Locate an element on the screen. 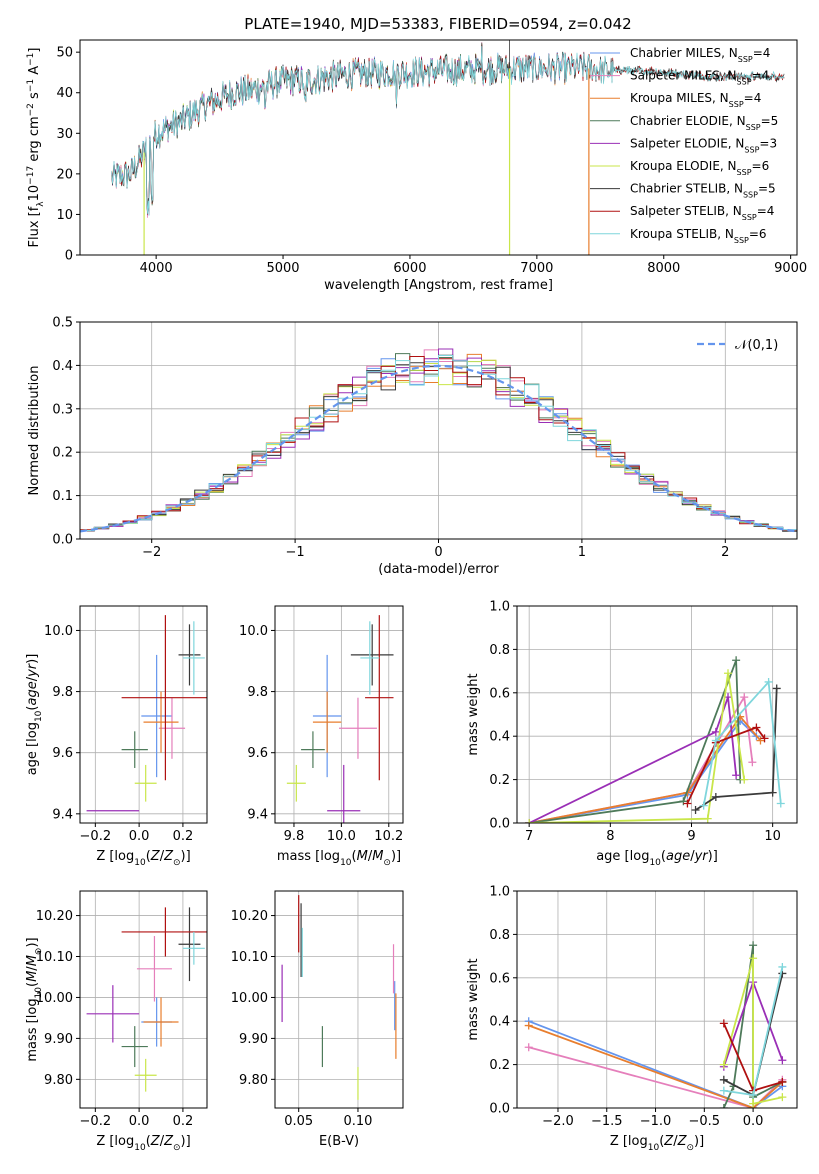  legend-label: Salpeter STELIB, NSSP=4 is located at coordinates (702, 213).